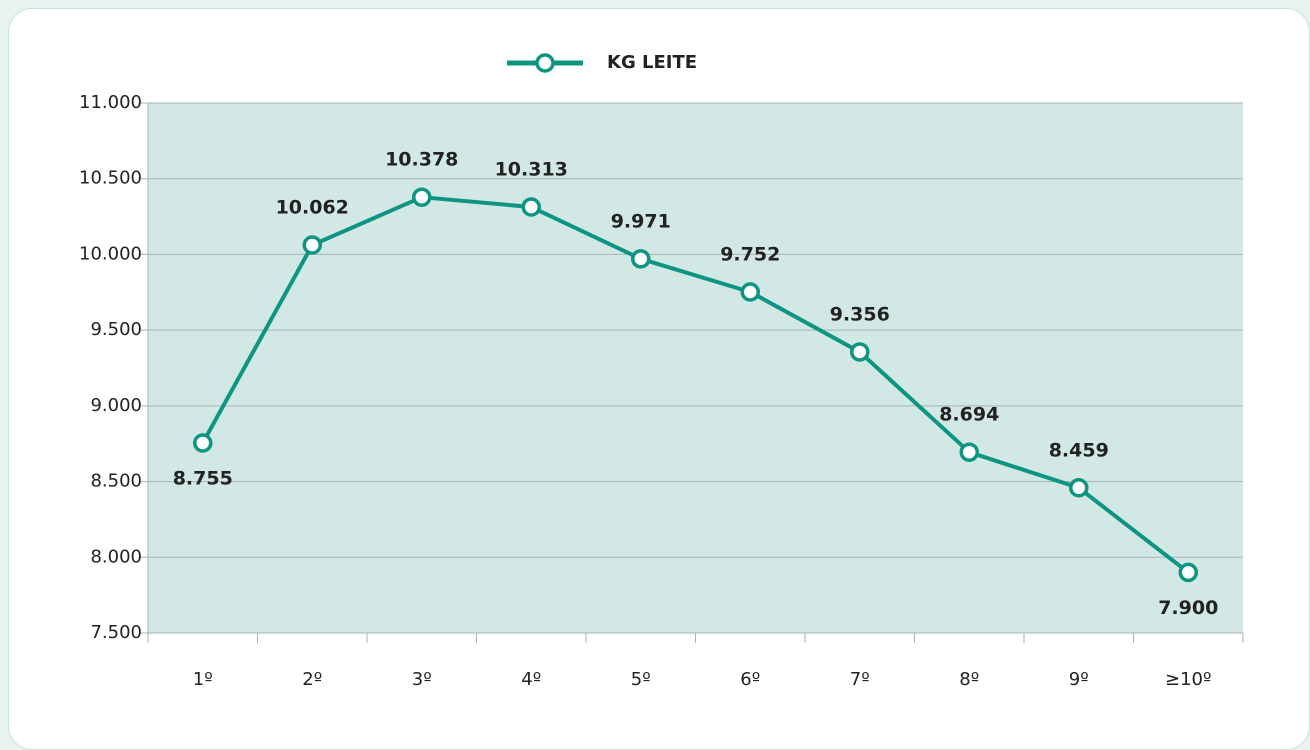  Describe the element at coordinates (203, 679) in the screenshot. I see `x-tick-label: 1º` at that location.